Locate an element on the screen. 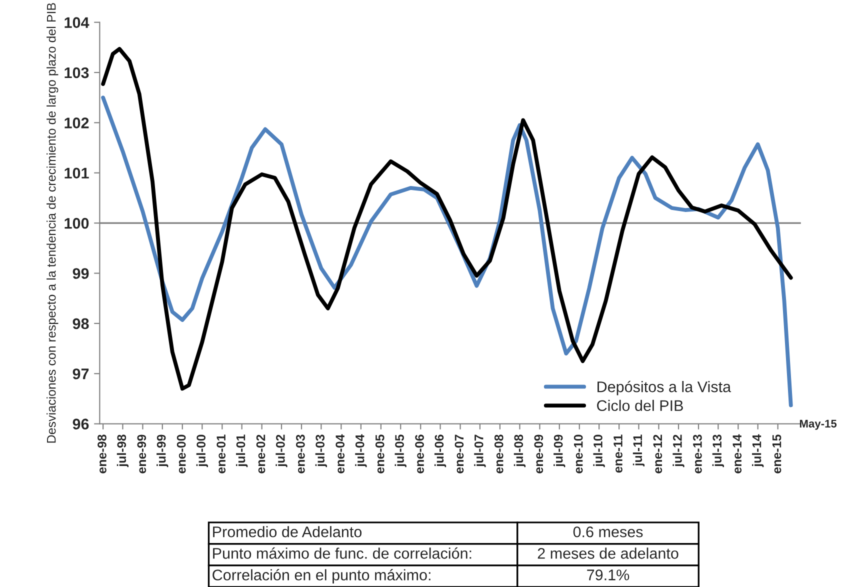 The width and height of the screenshot is (852, 587). x-tick-label: ene-11 is located at coordinates (618, 453).